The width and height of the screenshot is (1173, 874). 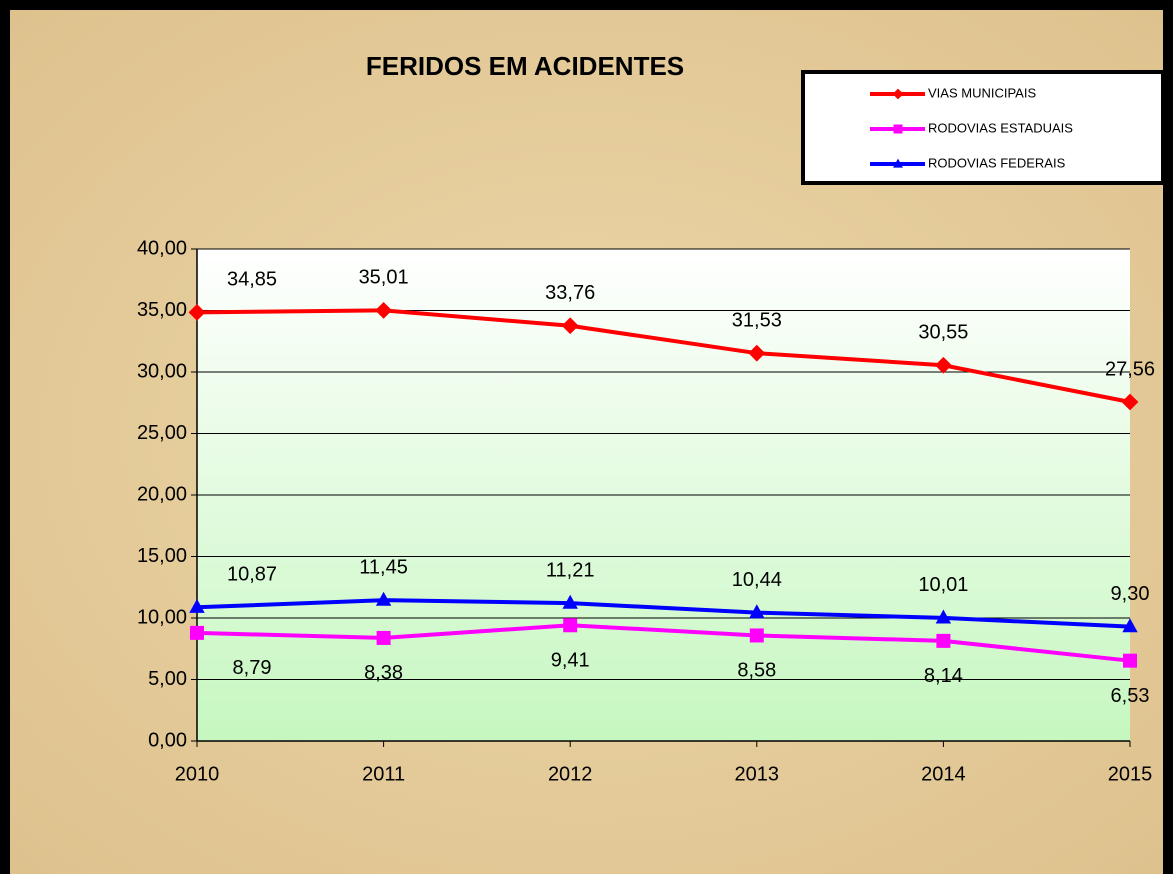 I want to click on data-label: 10,01, so click(x=943, y=585).